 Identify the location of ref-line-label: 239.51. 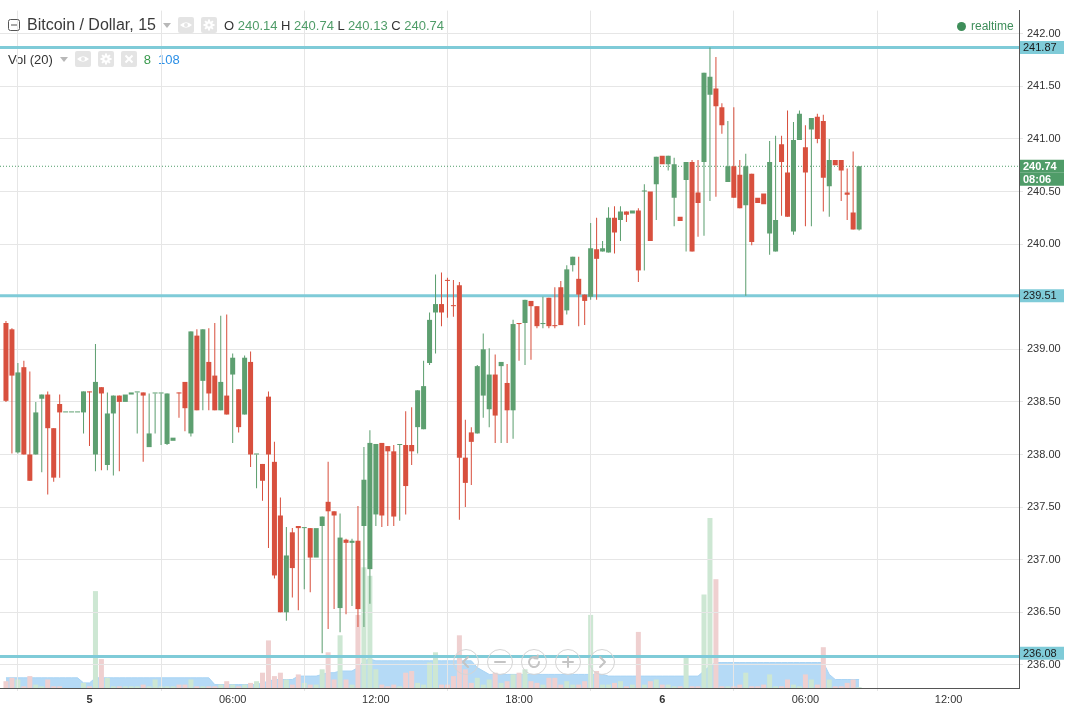
(1040, 295).